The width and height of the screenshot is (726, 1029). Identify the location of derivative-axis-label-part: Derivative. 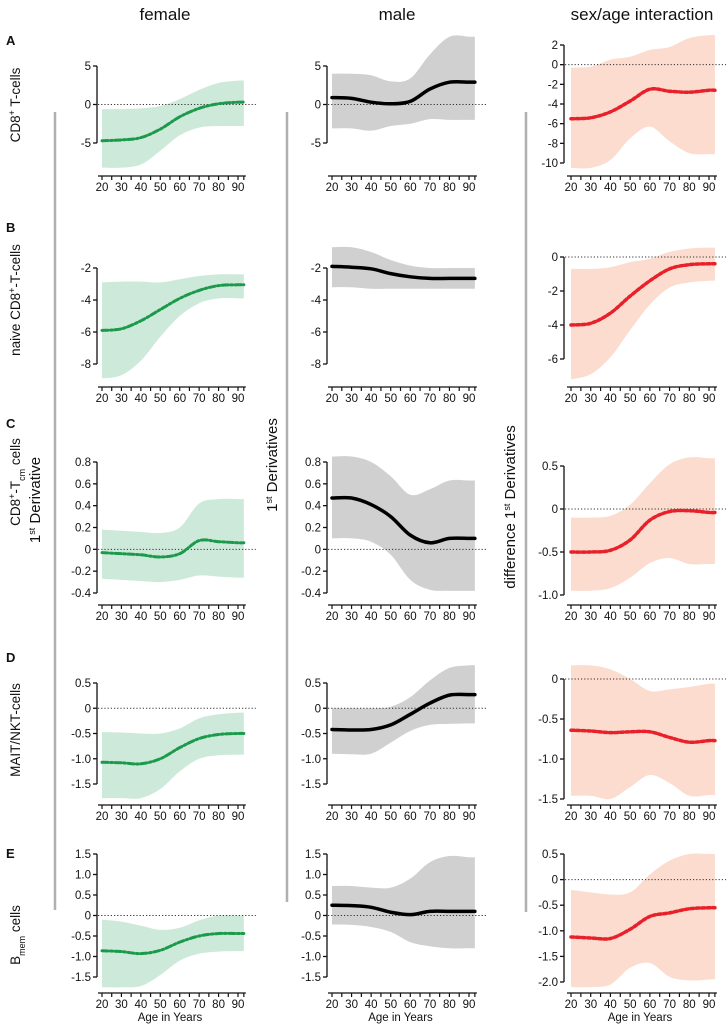
(35, 492).